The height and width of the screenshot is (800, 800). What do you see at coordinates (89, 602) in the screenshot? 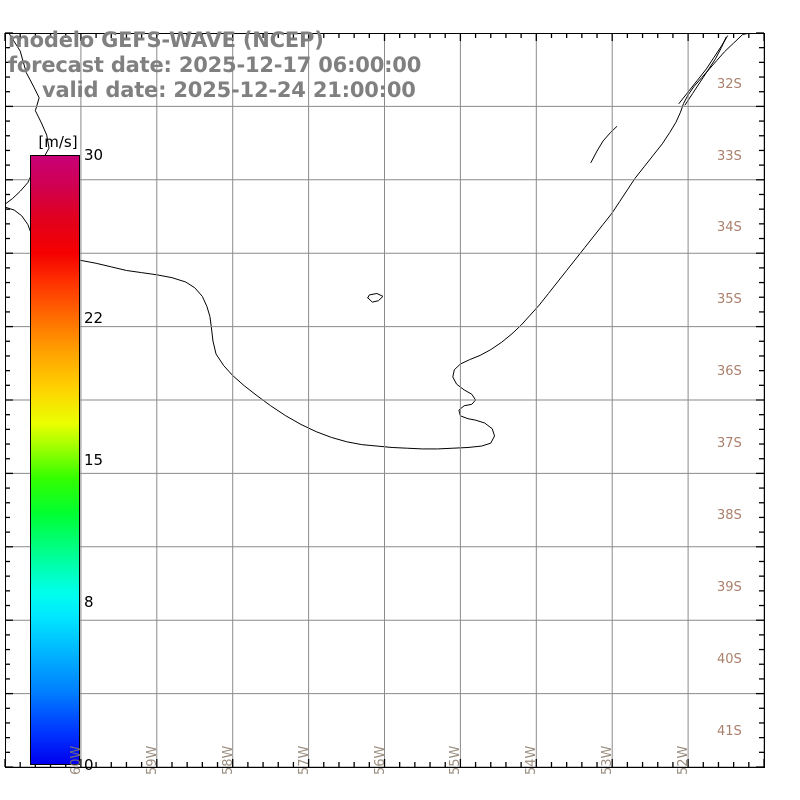
I see `colorbar-tick-8: 8` at bounding box center [89, 602].